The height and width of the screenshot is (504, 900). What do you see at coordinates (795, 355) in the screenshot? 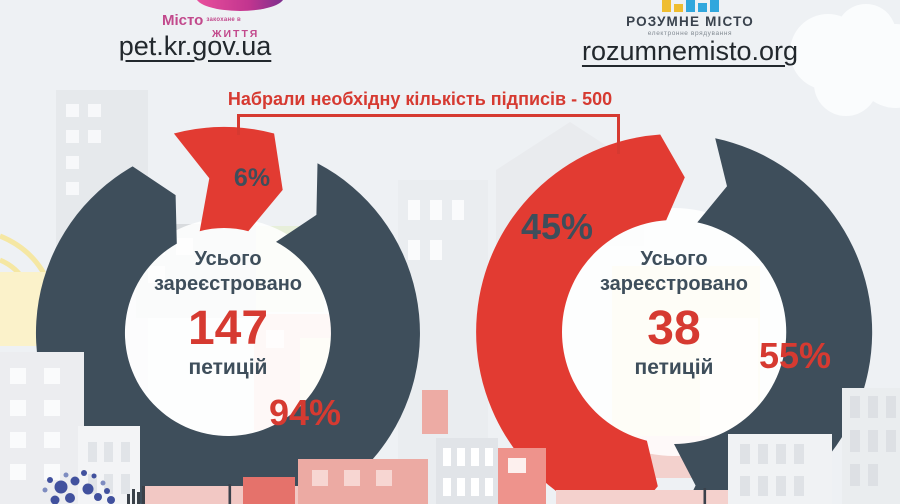
I see `percent-label-other-right: 55%` at bounding box center [795, 355].